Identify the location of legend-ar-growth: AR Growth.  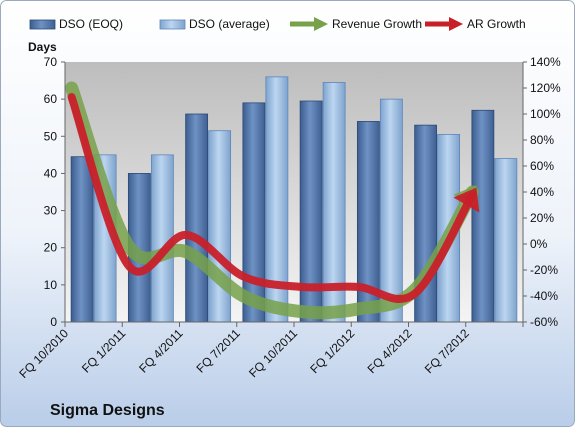
(475, 24).